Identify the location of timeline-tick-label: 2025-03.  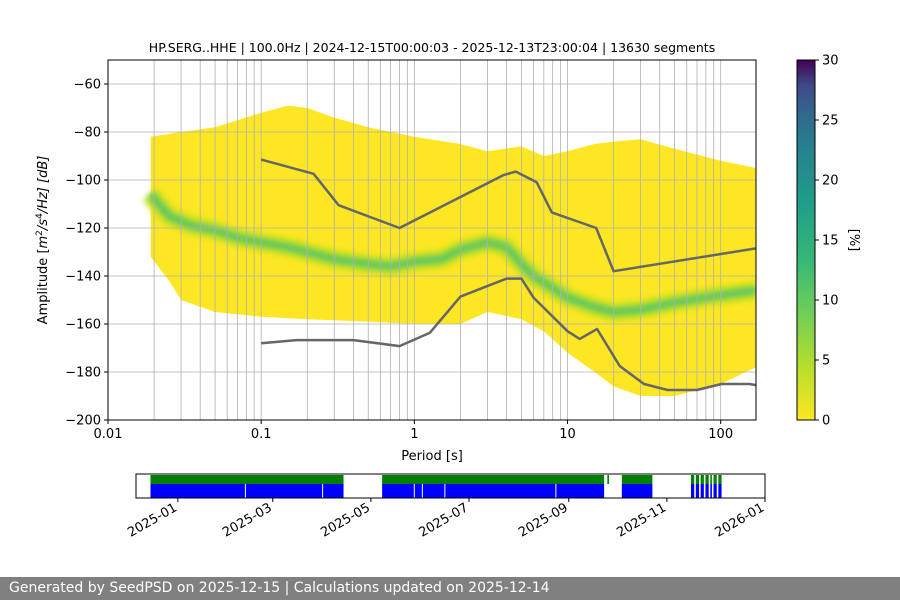
(247, 520).